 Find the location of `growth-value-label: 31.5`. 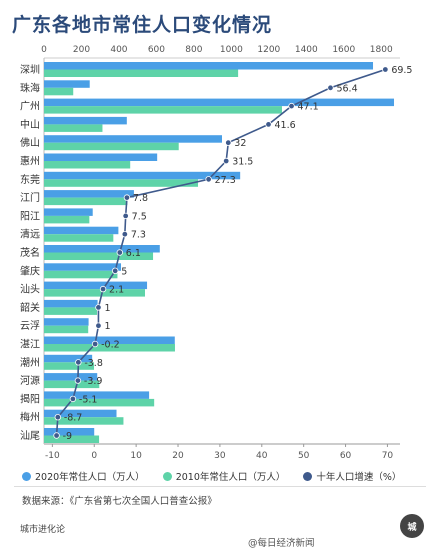

growth-value-label: 31.5 is located at coordinates (242, 162).